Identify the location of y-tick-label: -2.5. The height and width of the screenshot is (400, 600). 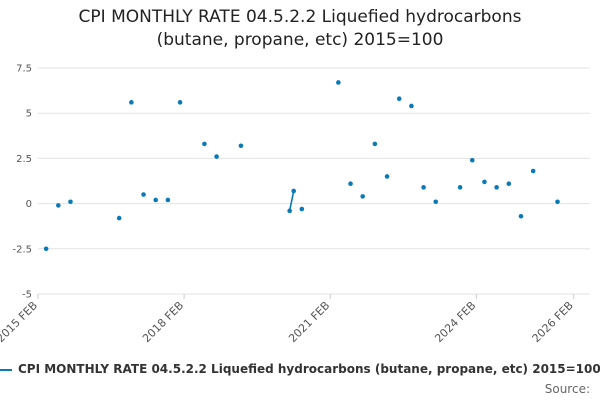
(22, 249).